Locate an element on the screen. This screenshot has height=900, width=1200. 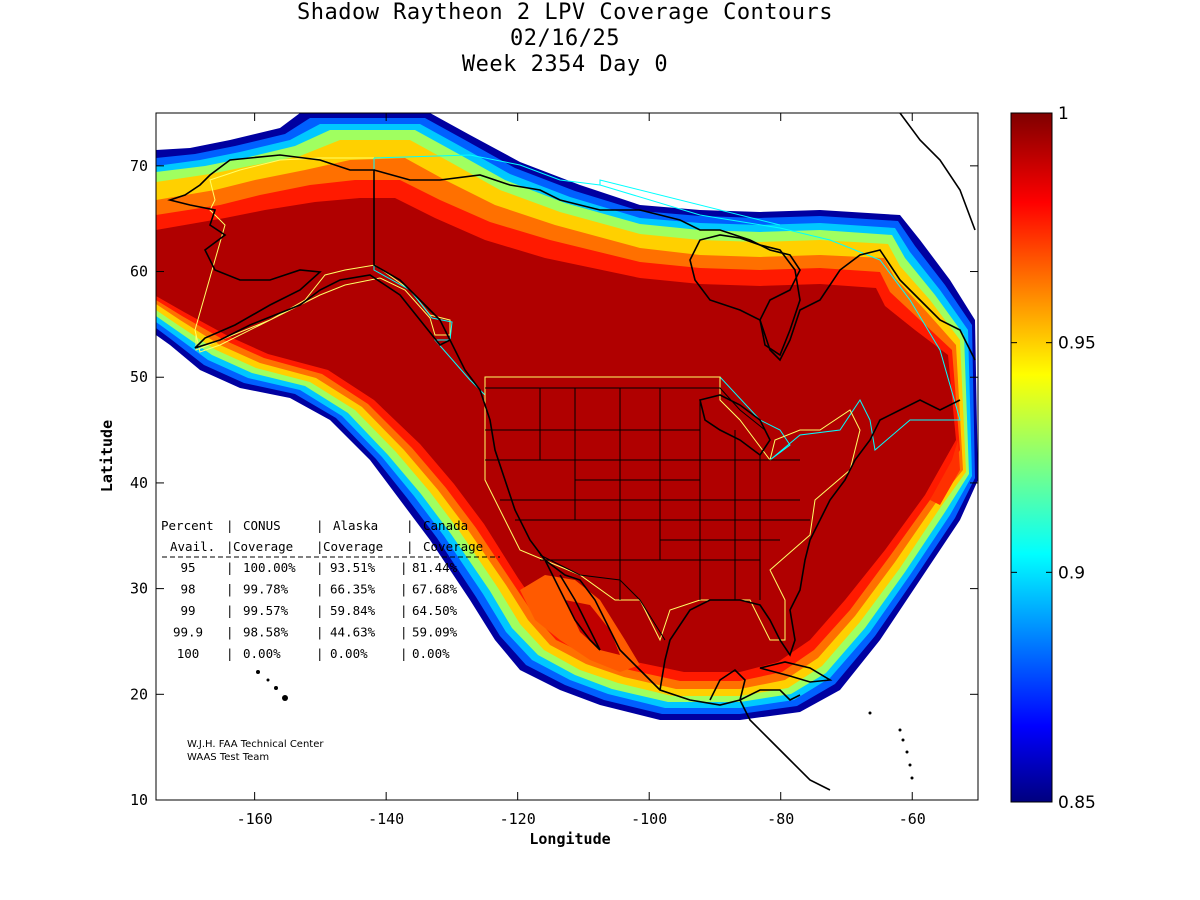
table-subheader-canada: Coverage is located at coordinates (453, 546).